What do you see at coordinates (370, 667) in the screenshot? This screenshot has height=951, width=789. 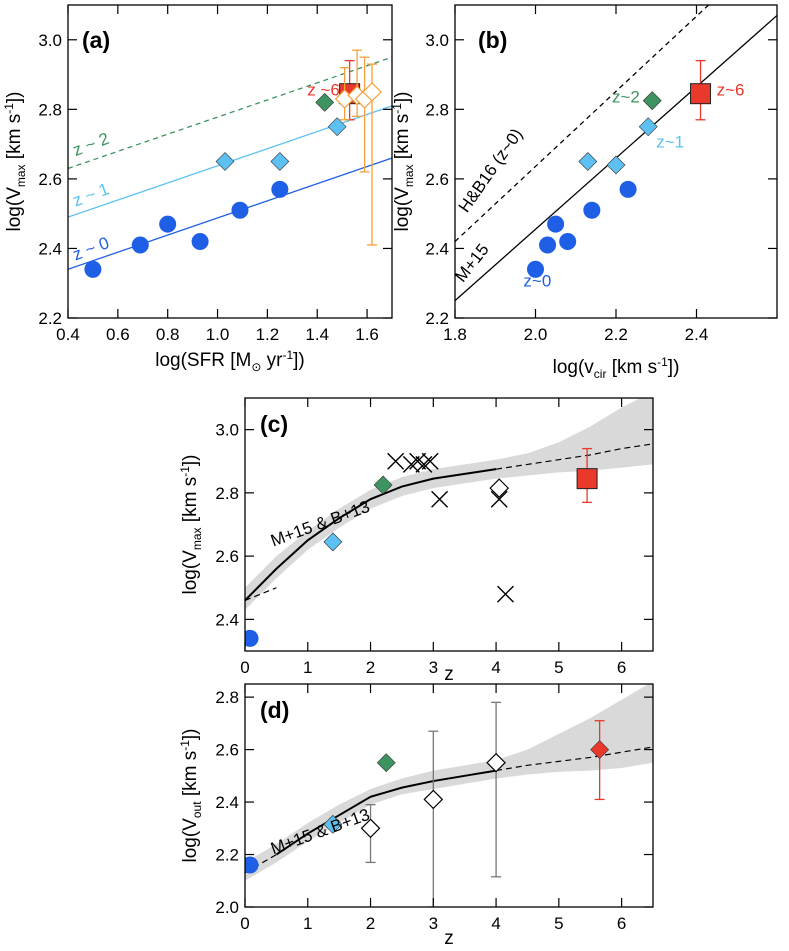 I see `x-tick-label: 2` at bounding box center [370, 667].